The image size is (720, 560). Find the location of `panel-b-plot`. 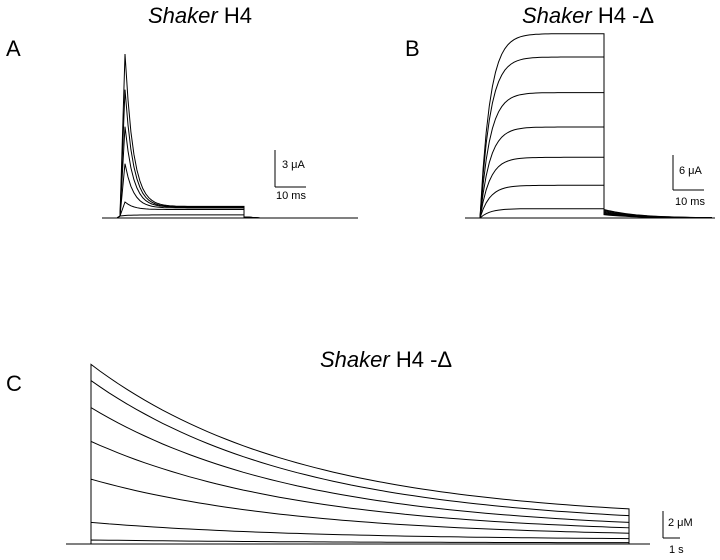

panel-b-plot is located at coordinates (590, 126).